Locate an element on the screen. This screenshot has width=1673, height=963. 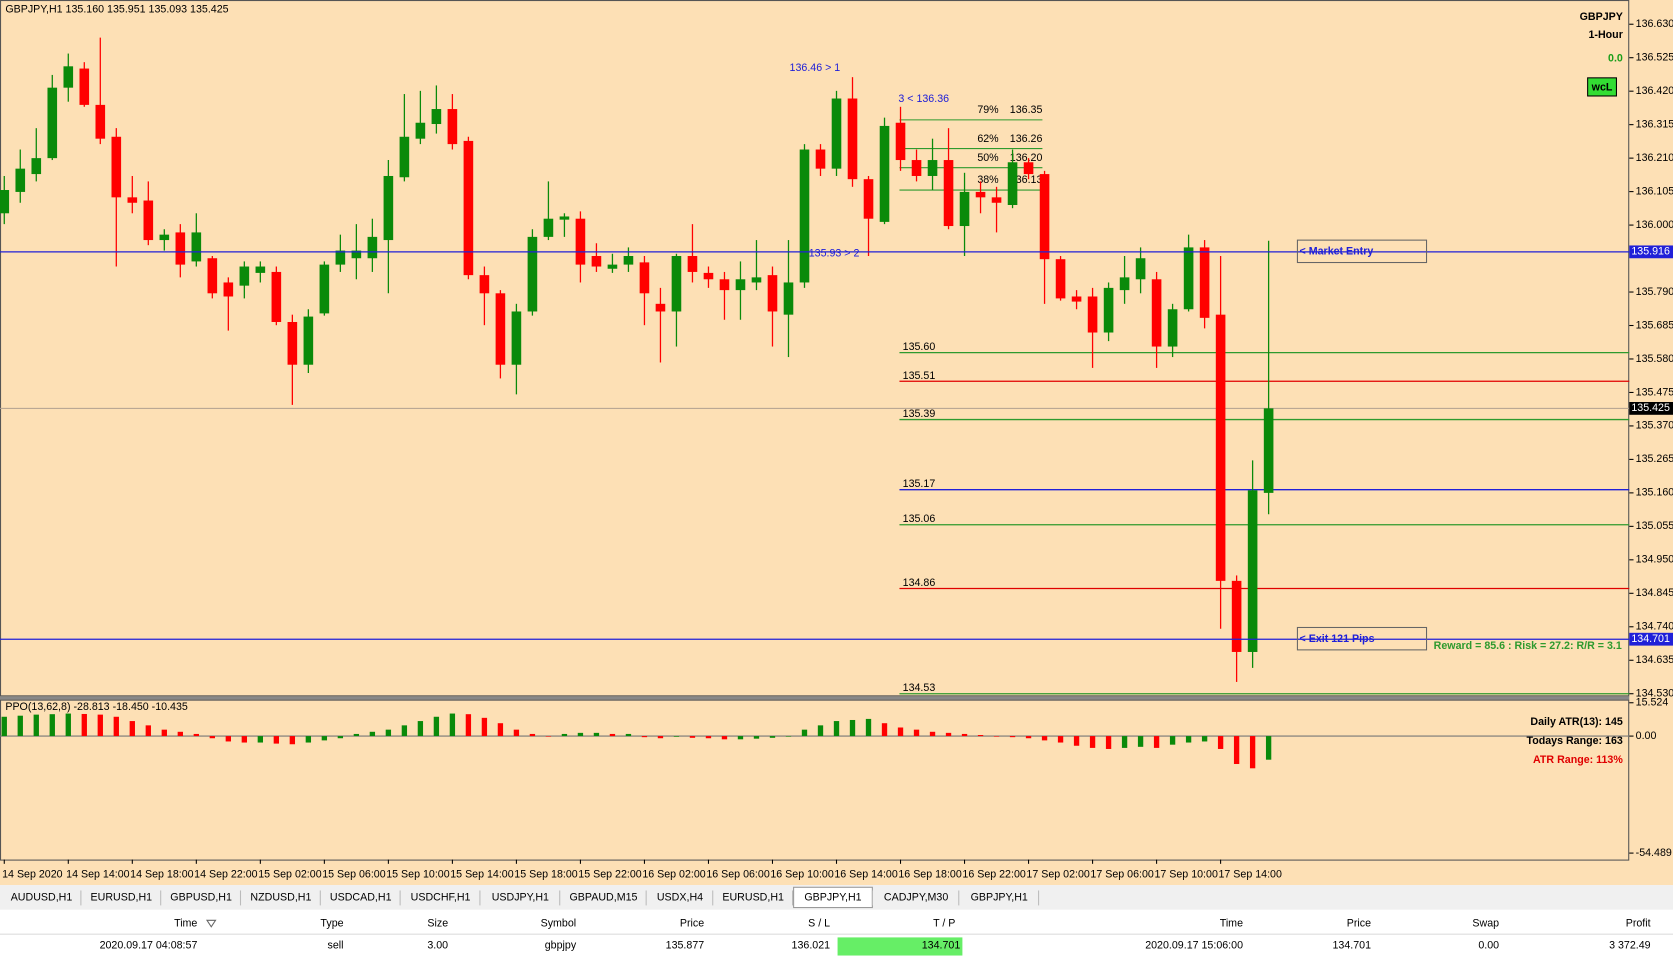
time-label: 14 Sep 14:00 is located at coordinates (97, 874).